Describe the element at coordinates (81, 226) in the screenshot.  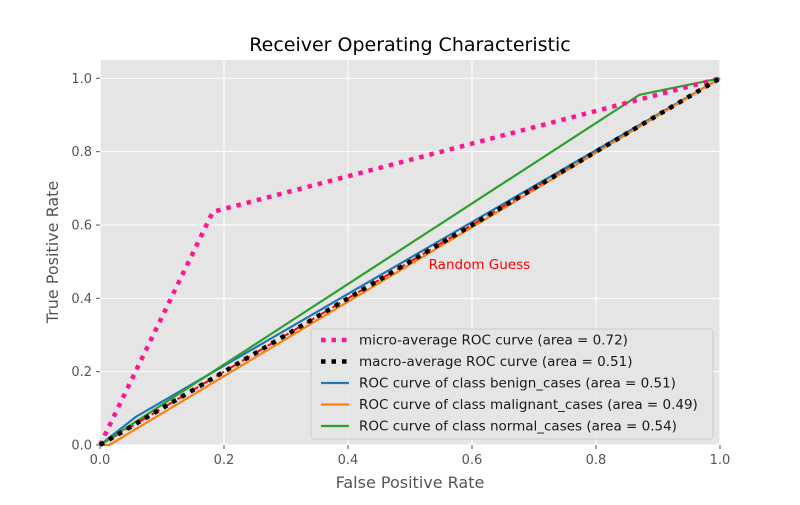
I see `y-tick-label: 0.6` at that location.